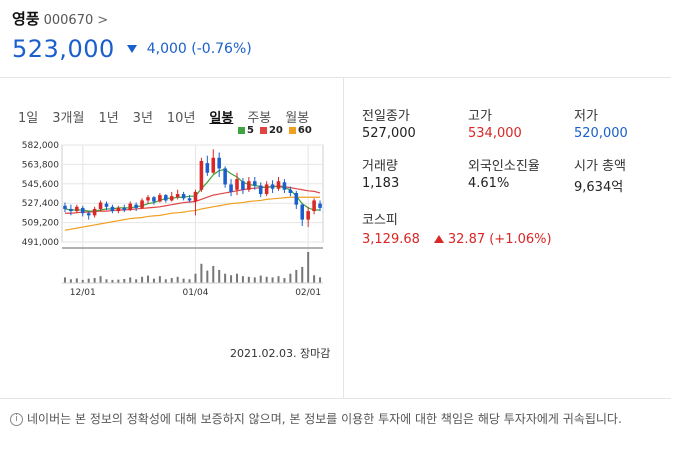 This screenshot has width=675, height=454. Describe the element at coordinates (504, 166) in the screenshot. I see `stat-label: 외국인소진율` at that location.